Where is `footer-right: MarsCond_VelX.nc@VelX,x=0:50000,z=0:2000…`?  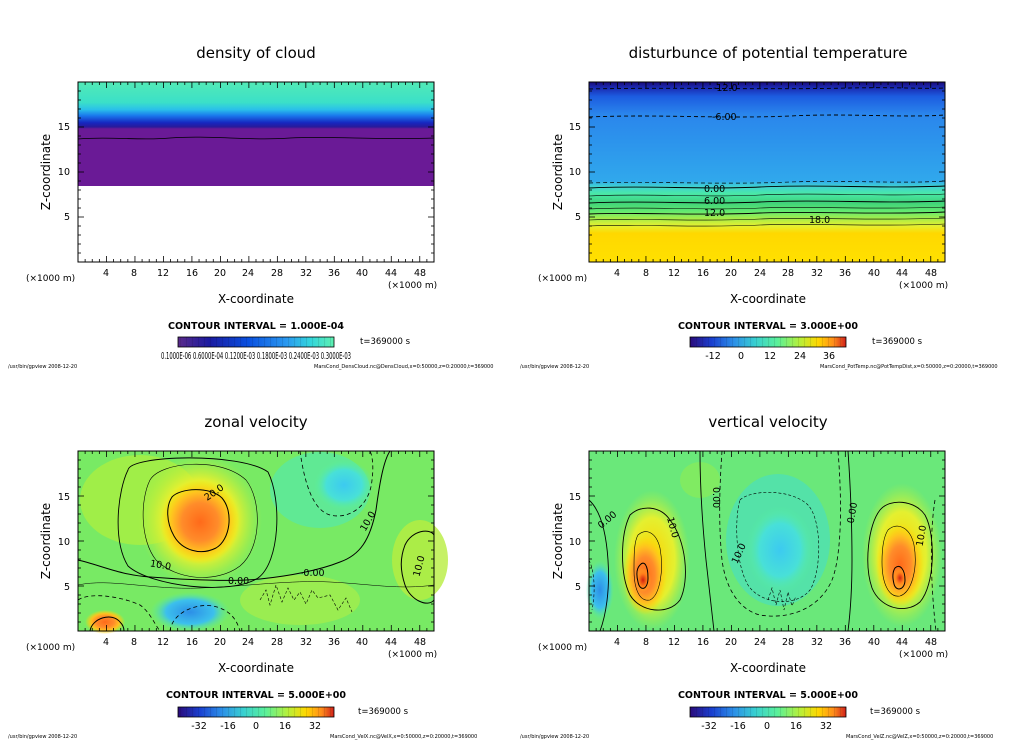 footer-right: MarsCond_VelX.nc@VelX,x=0:50000,z=0:2000… is located at coordinates (403, 737).